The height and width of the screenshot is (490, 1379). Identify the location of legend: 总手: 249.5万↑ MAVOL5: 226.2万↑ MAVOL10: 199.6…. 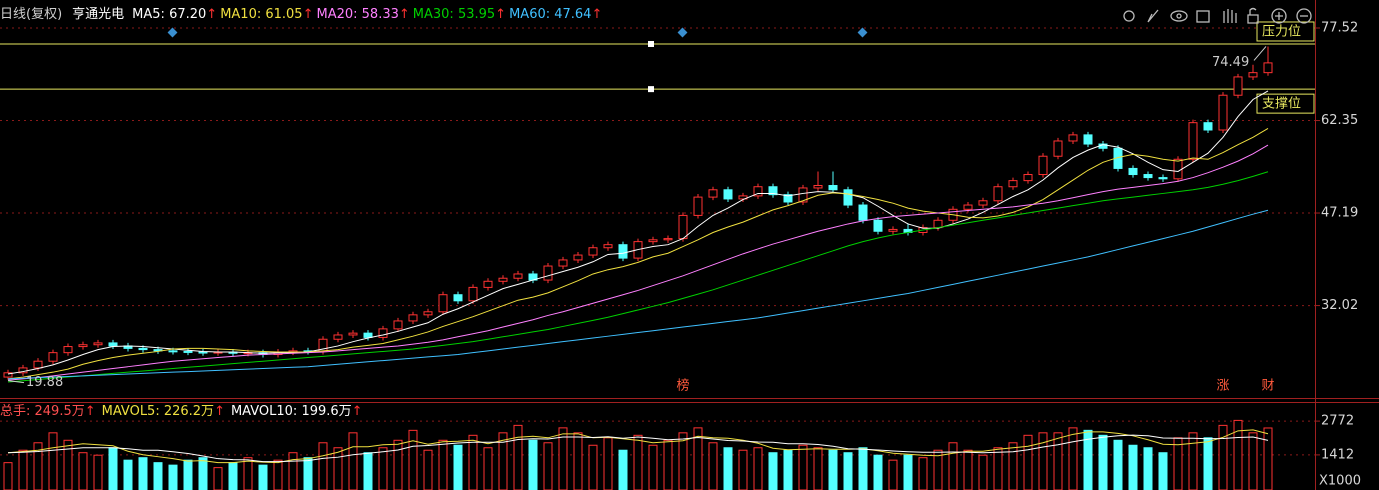
(181, 411).